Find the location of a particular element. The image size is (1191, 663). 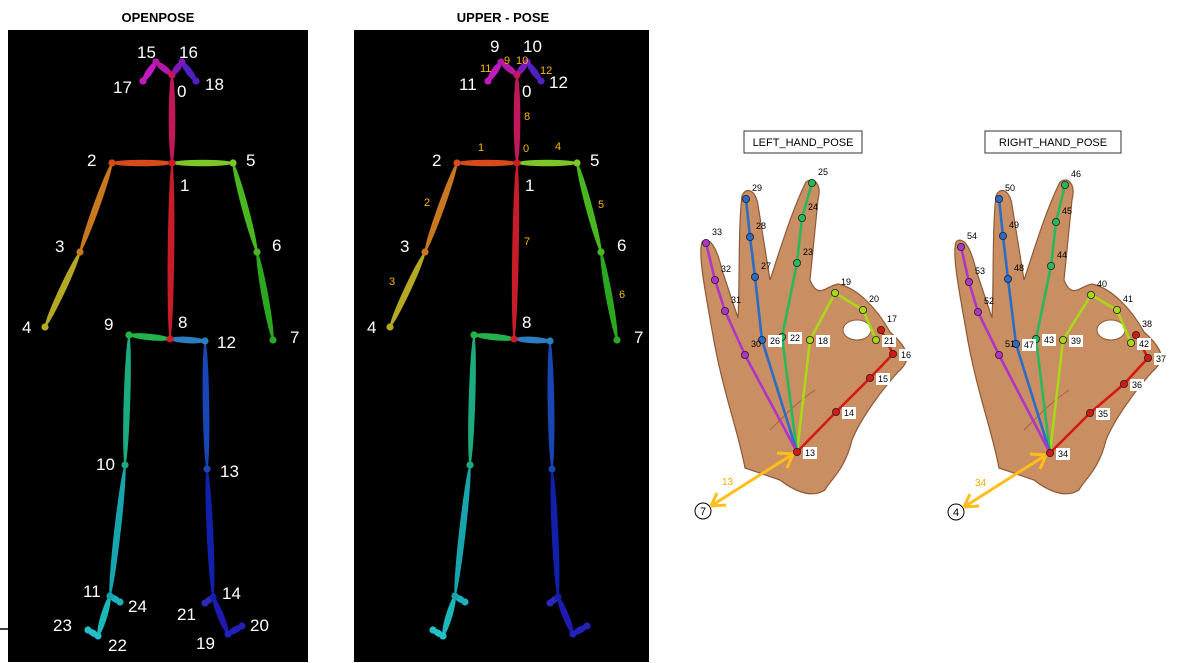

upper-edge-index-1: 1 is located at coordinates (481, 148).